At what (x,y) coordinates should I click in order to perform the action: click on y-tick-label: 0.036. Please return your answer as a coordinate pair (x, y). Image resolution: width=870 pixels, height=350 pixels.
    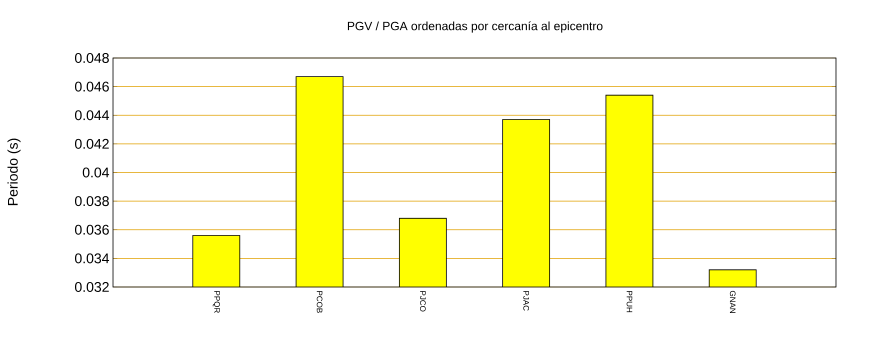
    Looking at the image, I should click on (91, 229).